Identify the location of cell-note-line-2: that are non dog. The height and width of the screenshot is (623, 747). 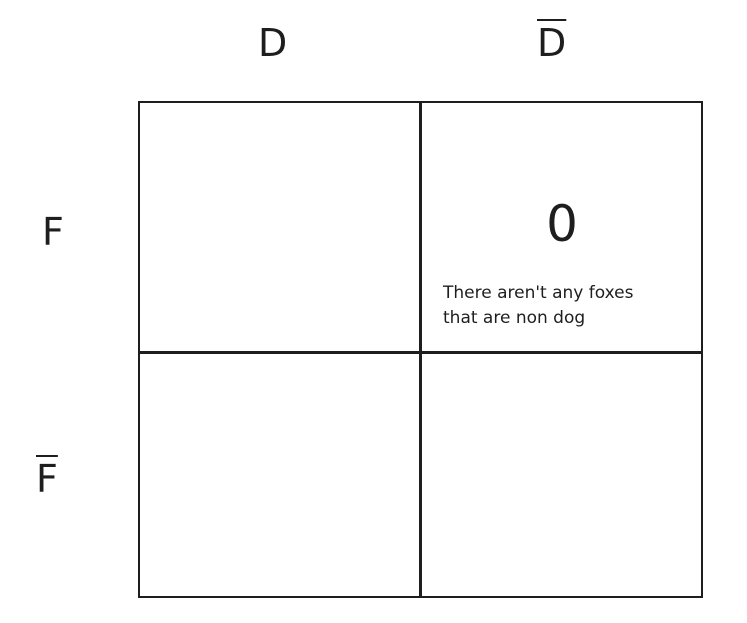
(514, 318).